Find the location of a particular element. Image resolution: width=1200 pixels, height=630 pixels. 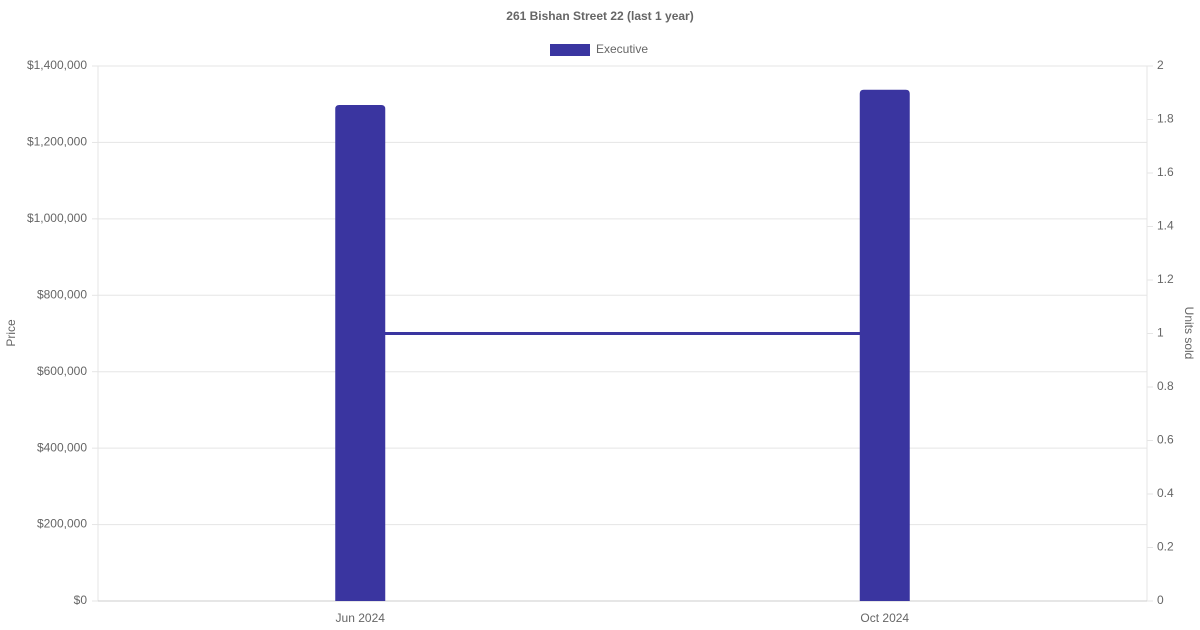

y-tick-label: $800,000 is located at coordinates (62, 294).